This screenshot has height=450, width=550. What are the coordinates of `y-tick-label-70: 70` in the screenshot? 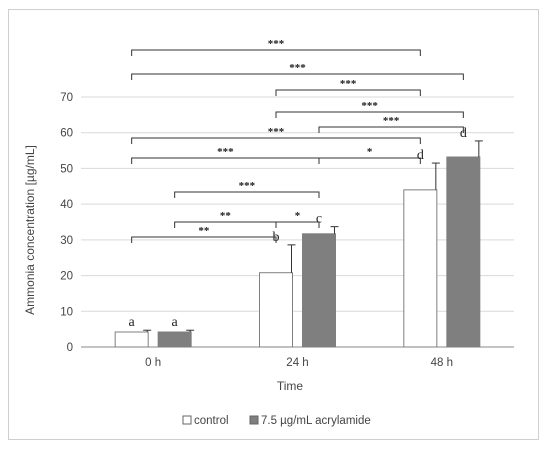 It's located at (66, 98).